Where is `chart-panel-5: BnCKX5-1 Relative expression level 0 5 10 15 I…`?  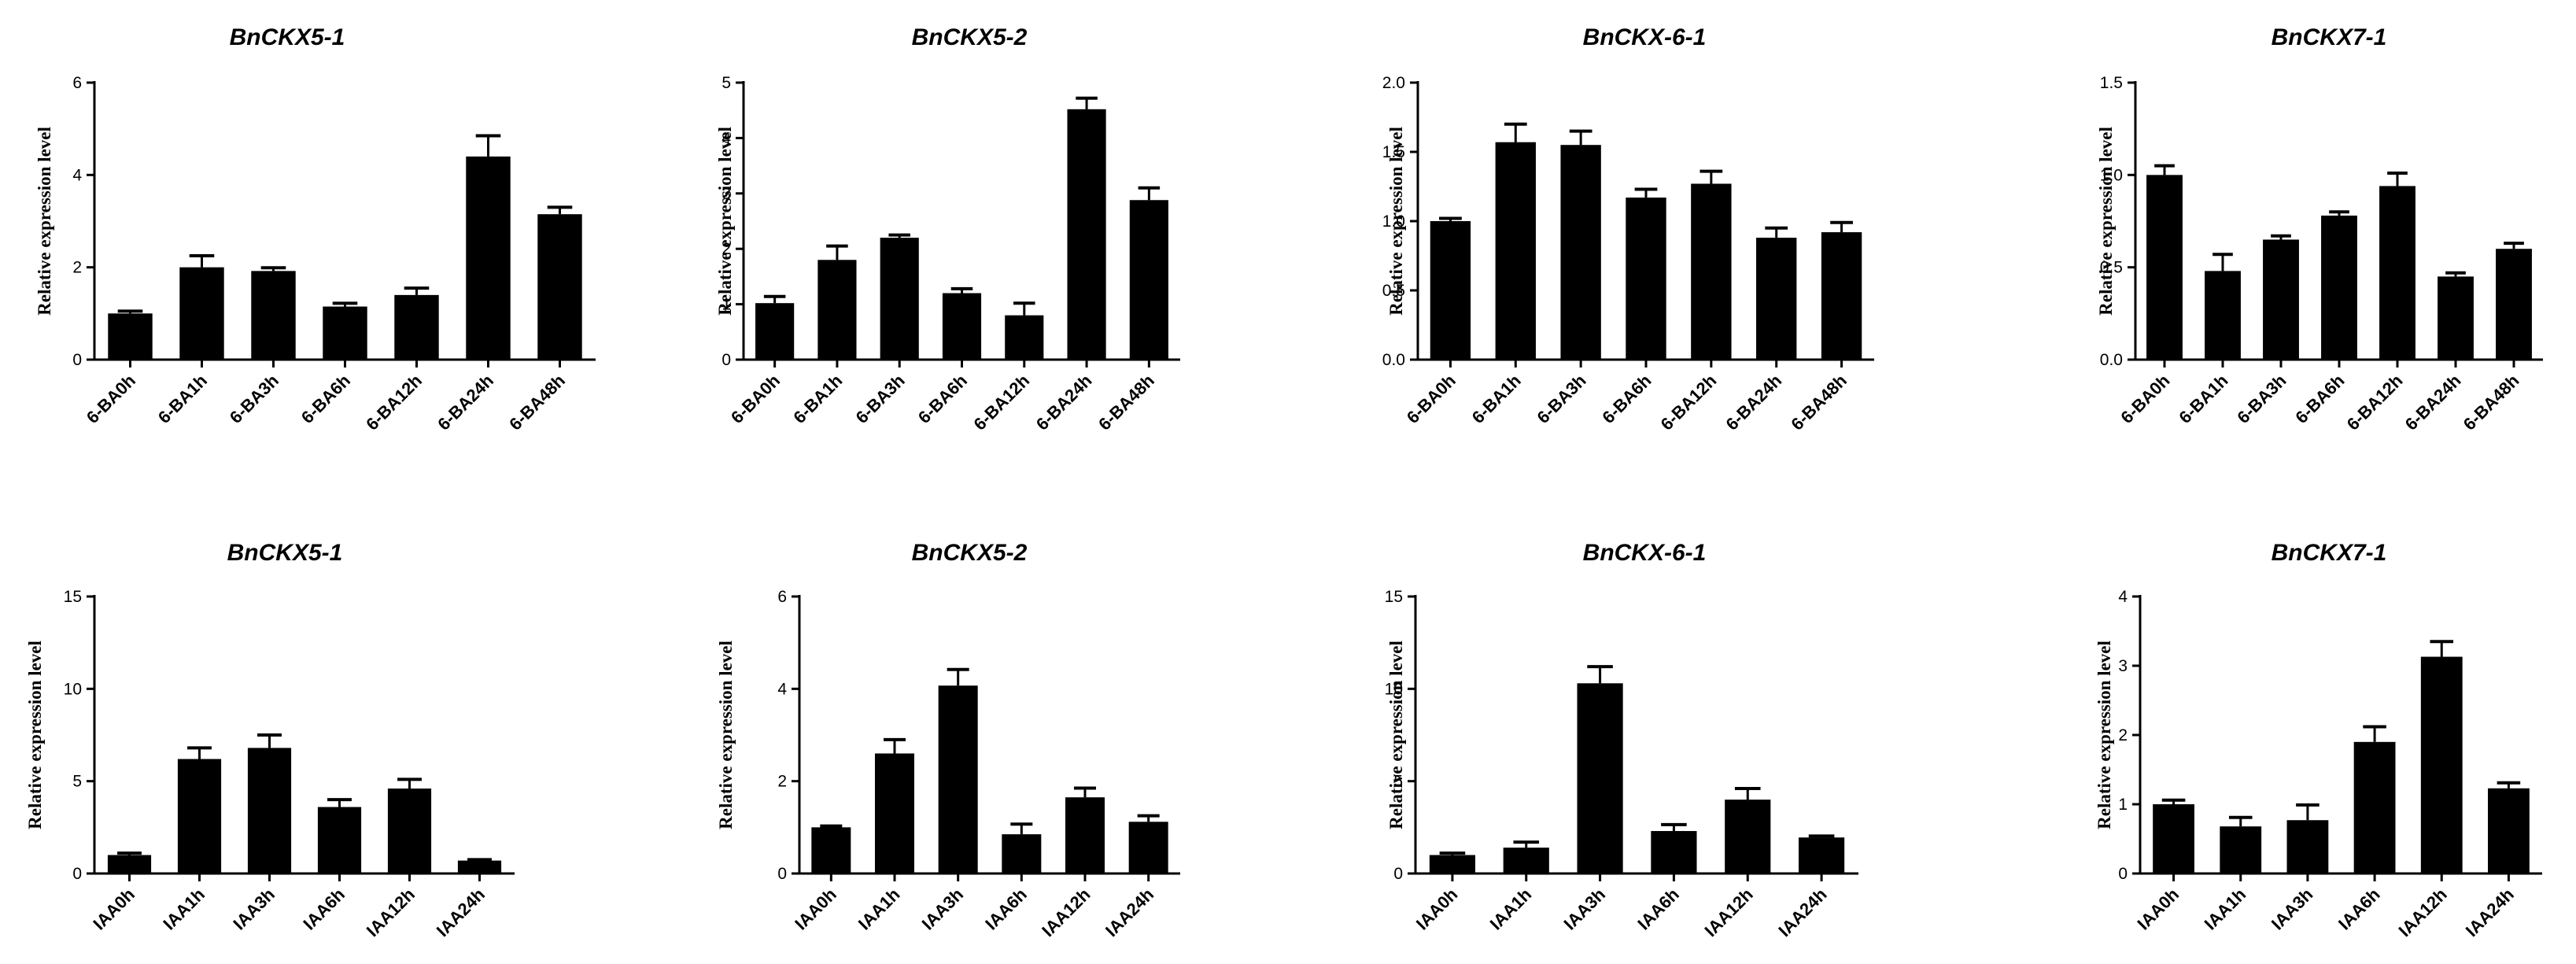
chart-panel-5: BnCKX5-1 Relative expression level 0 5 10 15 I… is located at coordinates (270, 740).